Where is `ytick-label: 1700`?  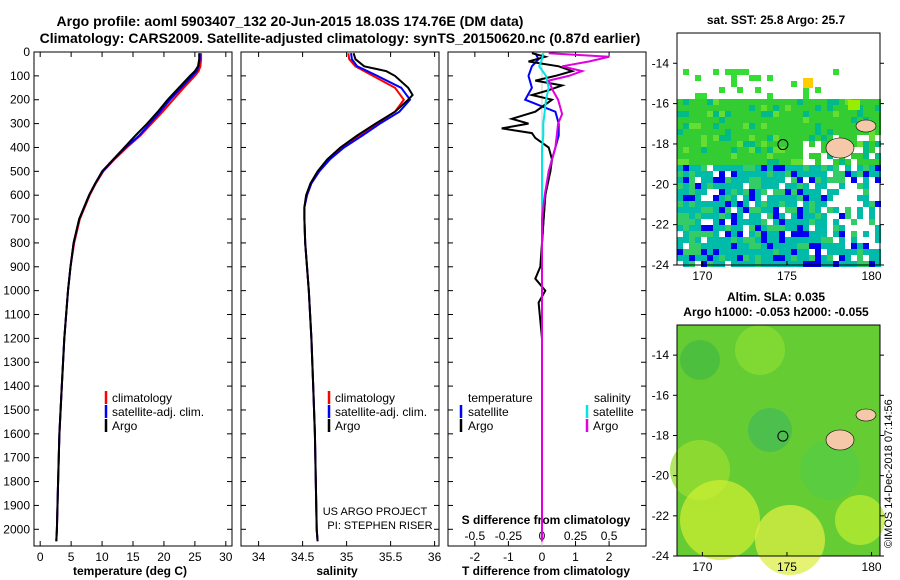
ytick-label: 1700 is located at coordinates (16, 458).